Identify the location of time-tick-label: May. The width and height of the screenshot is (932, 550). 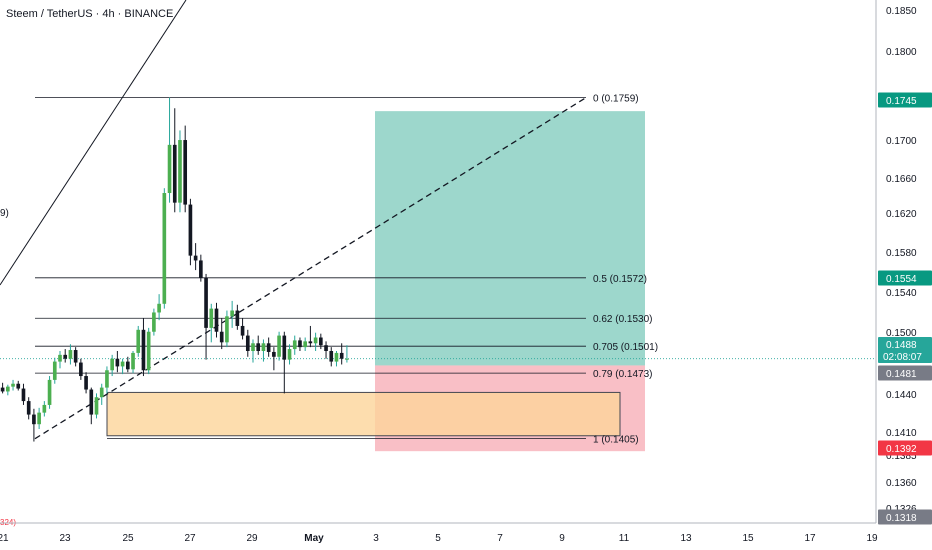
(314, 538).